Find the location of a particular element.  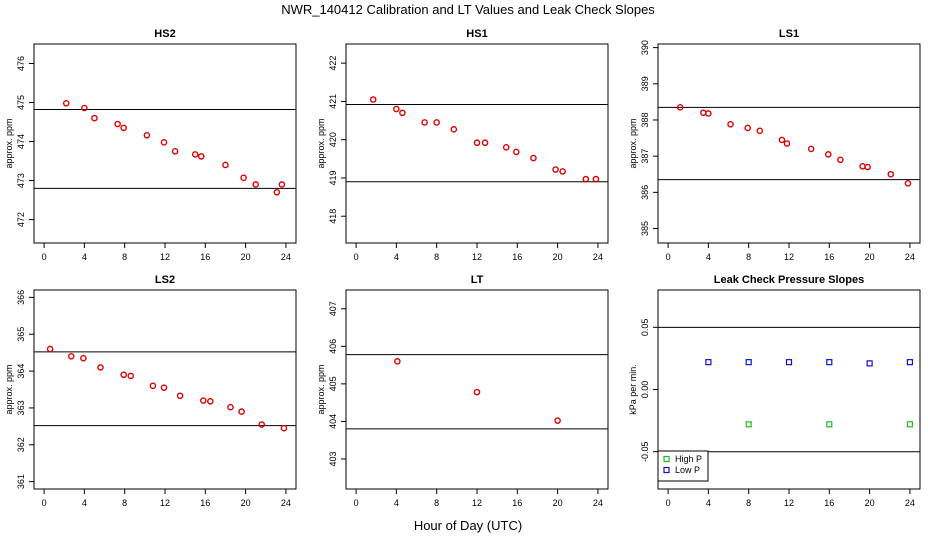

panel-title: HS1 is located at coordinates (476, 34).